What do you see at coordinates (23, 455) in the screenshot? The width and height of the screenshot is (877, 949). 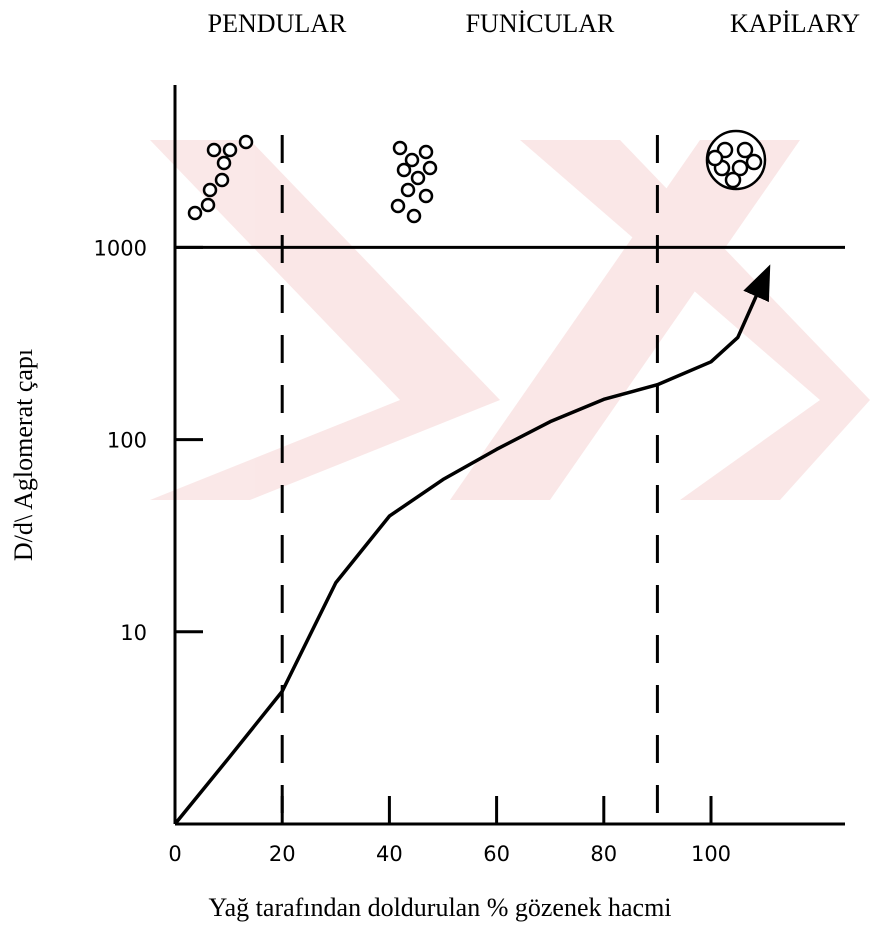 I see `y-axis-label: D/d\ Aglomerat çapı` at bounding box center [23, 455].